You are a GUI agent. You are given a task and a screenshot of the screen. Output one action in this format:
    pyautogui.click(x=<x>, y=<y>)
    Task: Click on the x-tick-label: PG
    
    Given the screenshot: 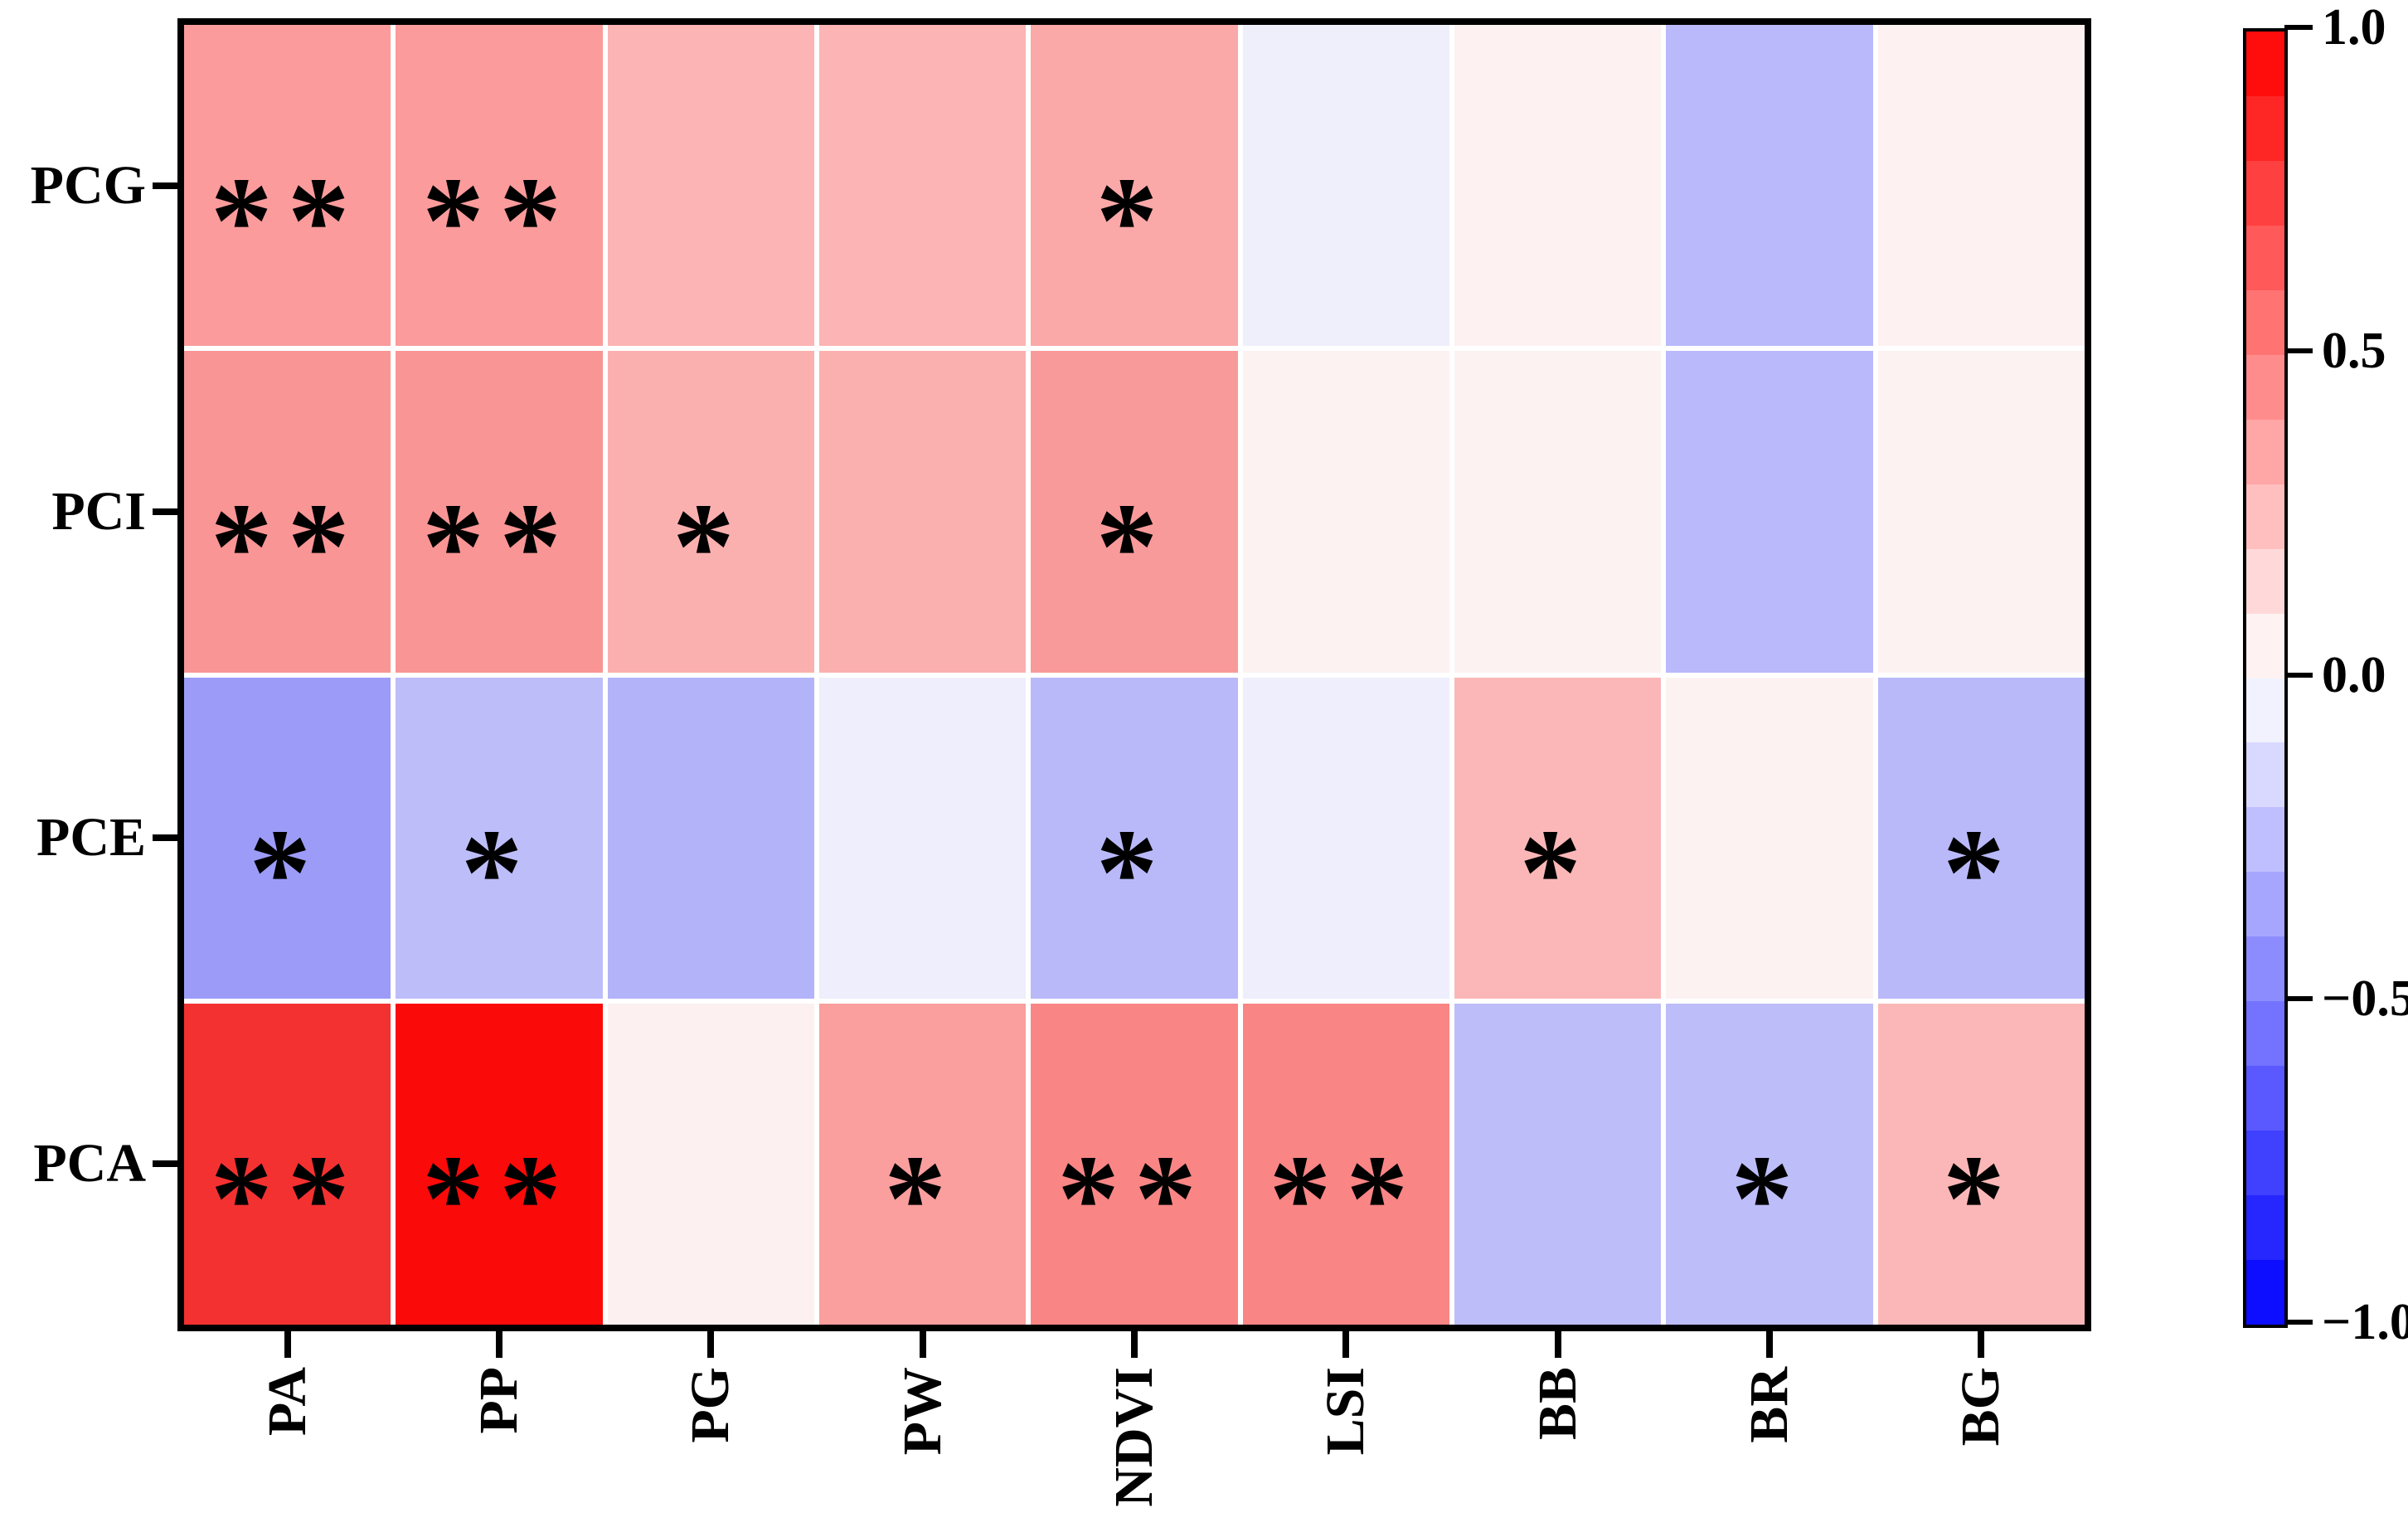 What is the action you would take?
    pyautogui.click(x=711, y=1405)
    